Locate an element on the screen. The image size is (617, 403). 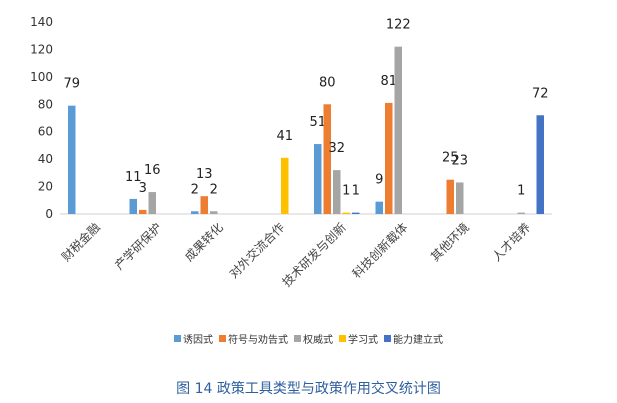
y-tick-label: 40 is located at coordinates (45, 159).